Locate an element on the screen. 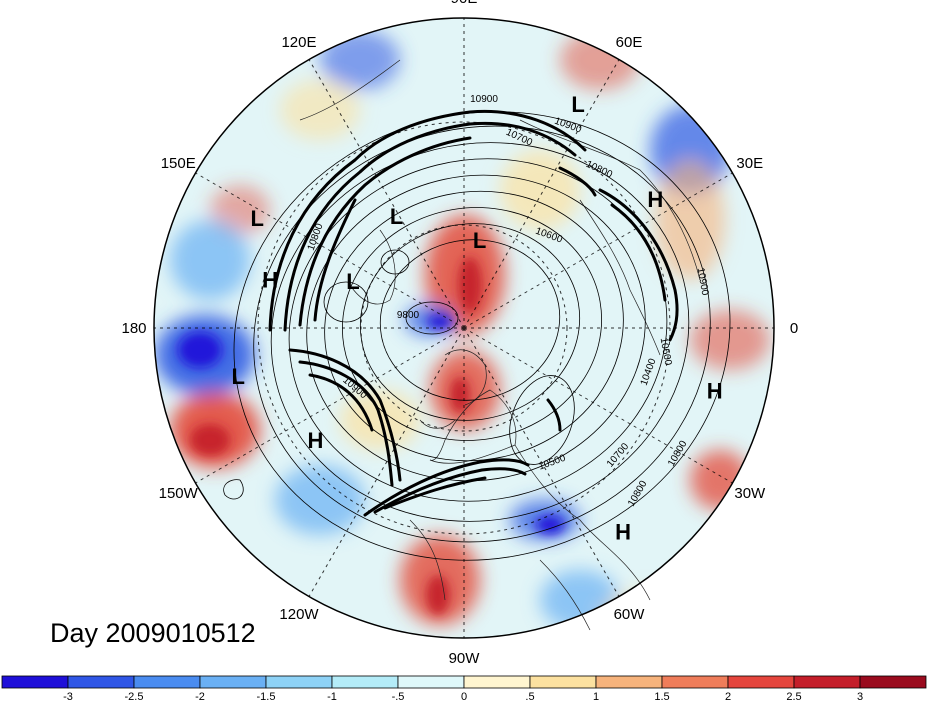 This screenshot has height=702, width=928. colorbar-tick-label: 3 is located at coordinates (860, 696).